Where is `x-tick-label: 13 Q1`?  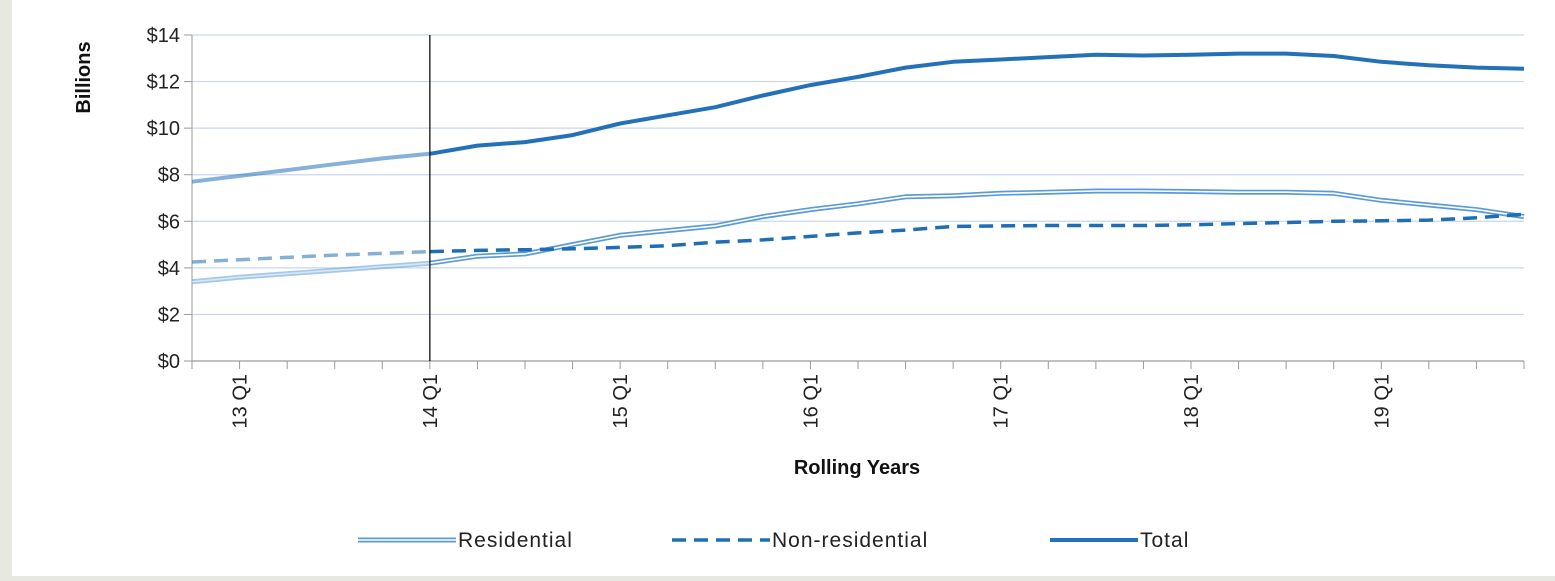
x-tick-label: 13 Q1 is located at coordinates (241, 401).